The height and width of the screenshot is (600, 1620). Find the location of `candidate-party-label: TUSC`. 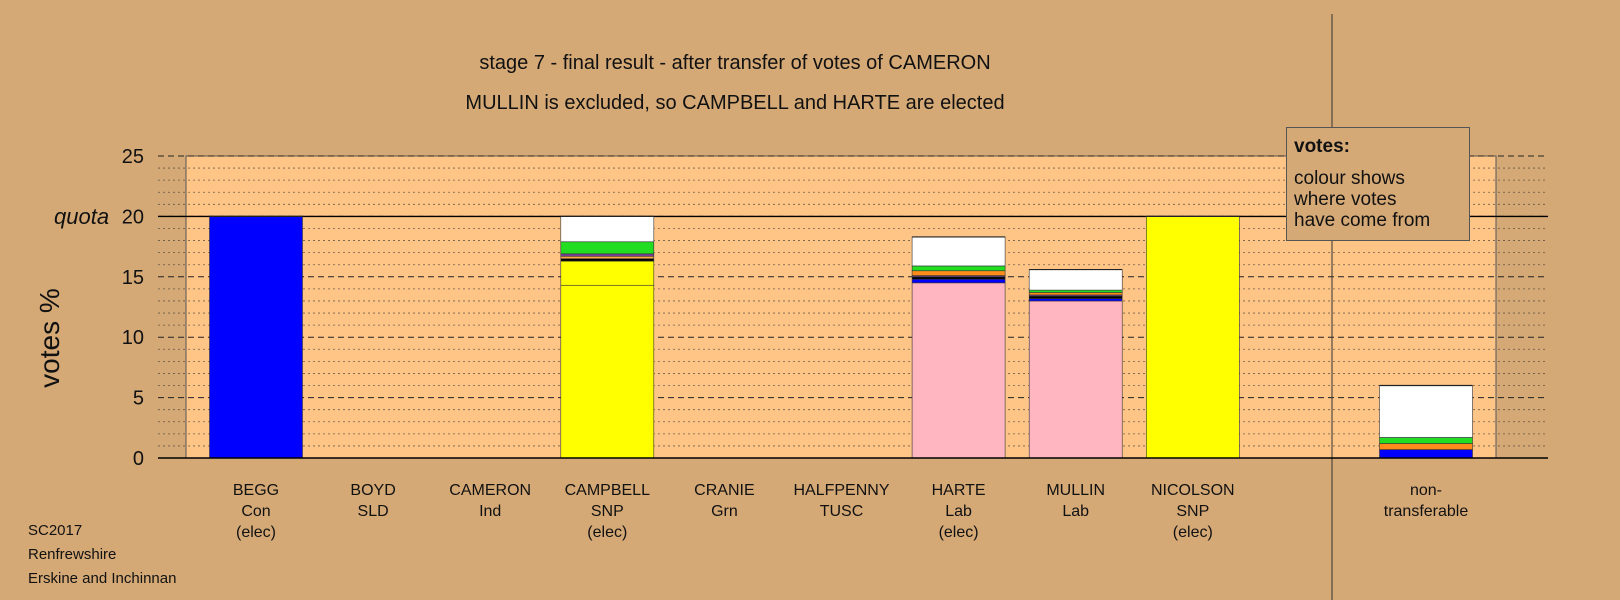

candidate-party-label: TUSC is located at coordinates (842, 511).